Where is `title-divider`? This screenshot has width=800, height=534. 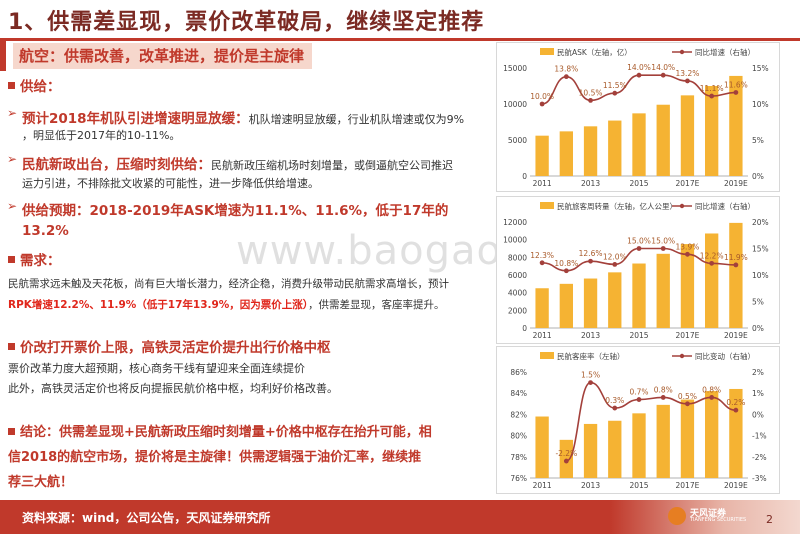 title-divider is located at coordinates (400, 39).